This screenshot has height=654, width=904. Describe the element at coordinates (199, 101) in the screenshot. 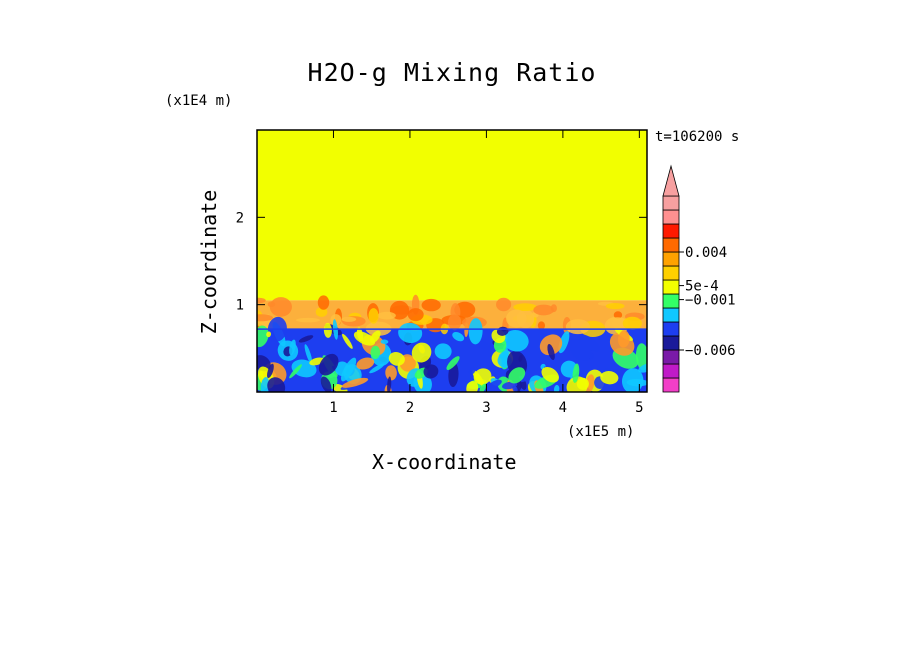

I see `z-axis-multiplier: (x1E4 m)` at that location.